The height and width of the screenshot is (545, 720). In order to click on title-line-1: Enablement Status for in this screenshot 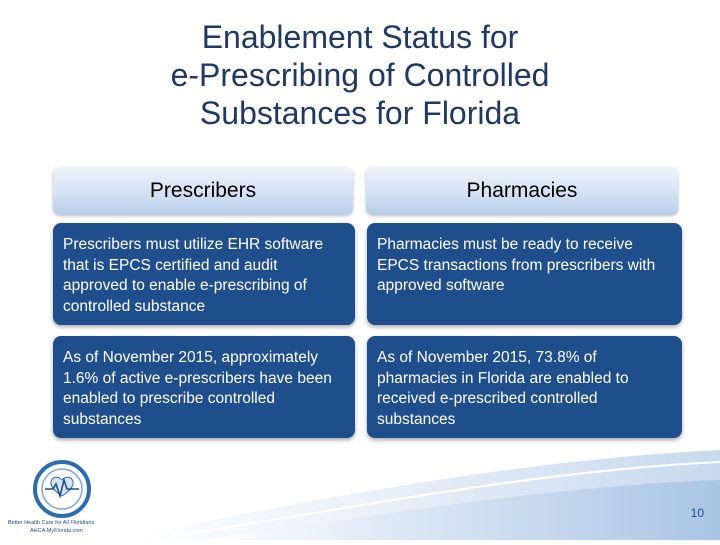, I will do `click(360, 37)`.